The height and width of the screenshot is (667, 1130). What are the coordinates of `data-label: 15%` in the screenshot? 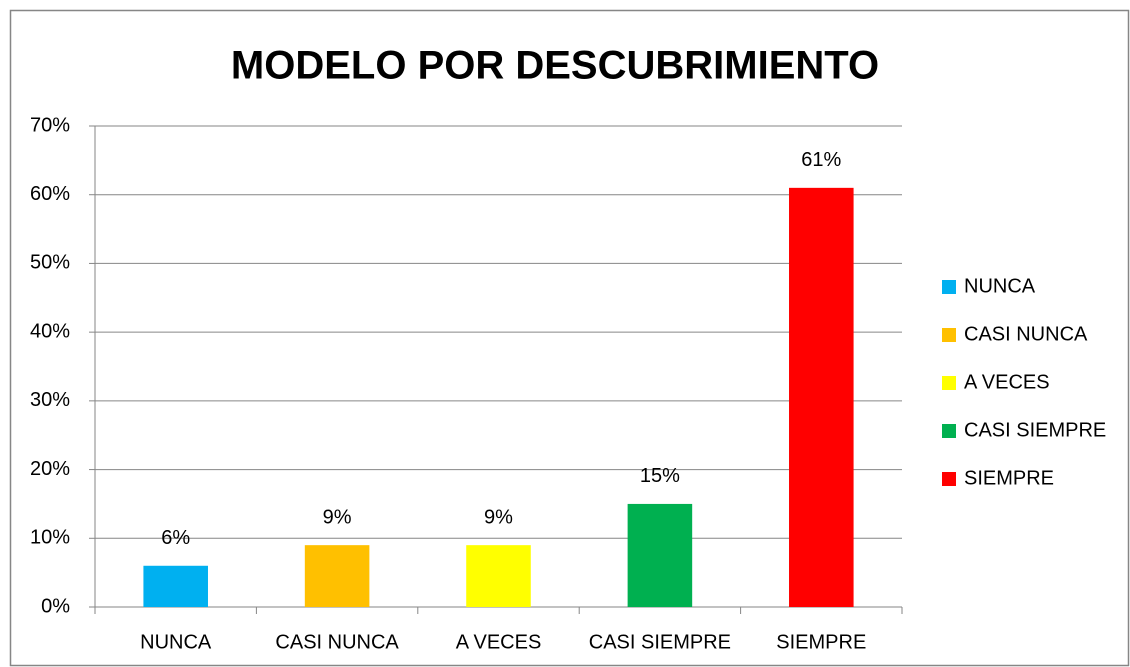 It's located at (660, 476).